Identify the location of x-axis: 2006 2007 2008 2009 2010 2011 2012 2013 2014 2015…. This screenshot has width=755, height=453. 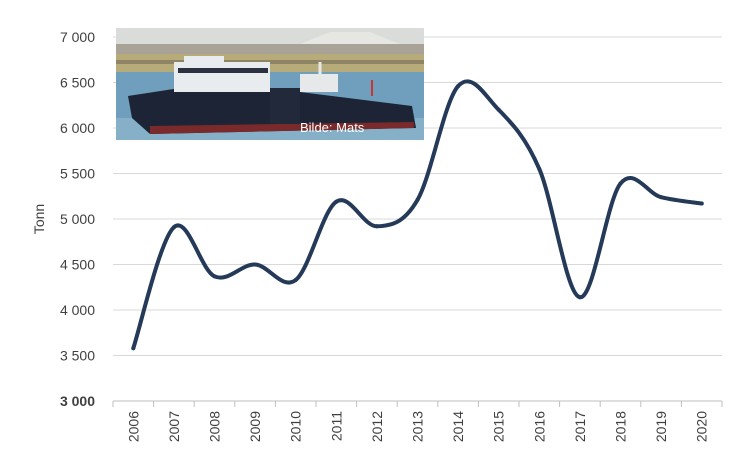
(417, 421).